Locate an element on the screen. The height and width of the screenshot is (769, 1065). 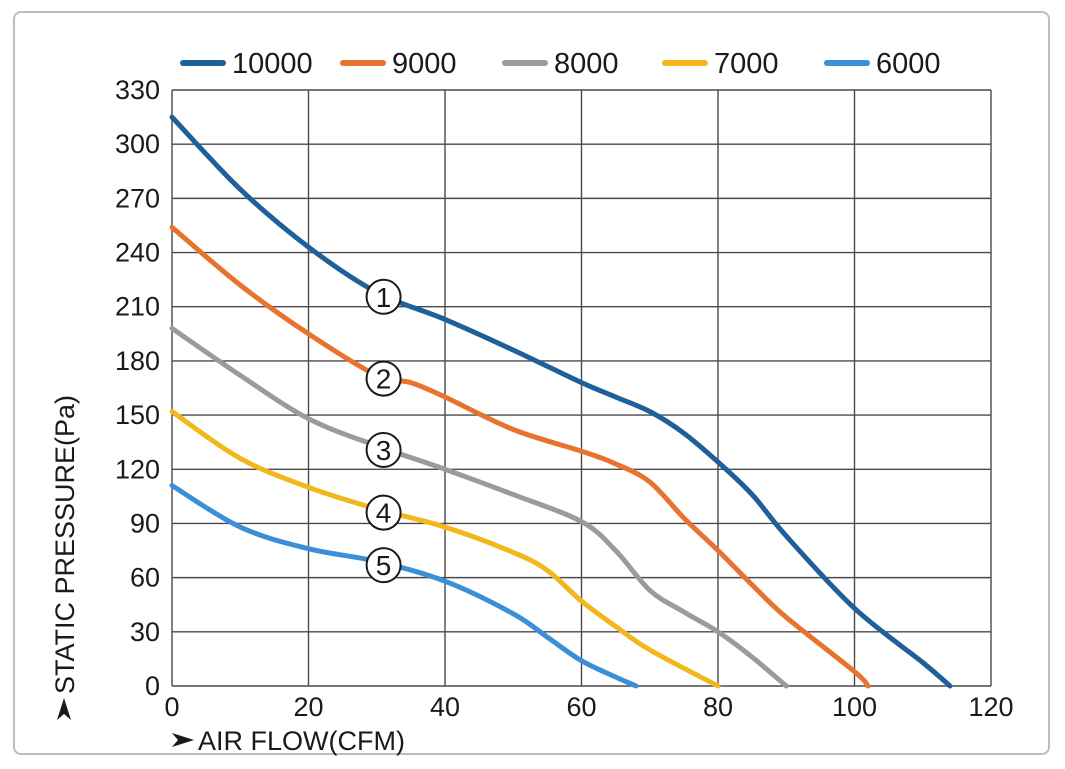
x-tick-labels: 0 20 40 60 80 100 120 is located at coordinates (588, 707).